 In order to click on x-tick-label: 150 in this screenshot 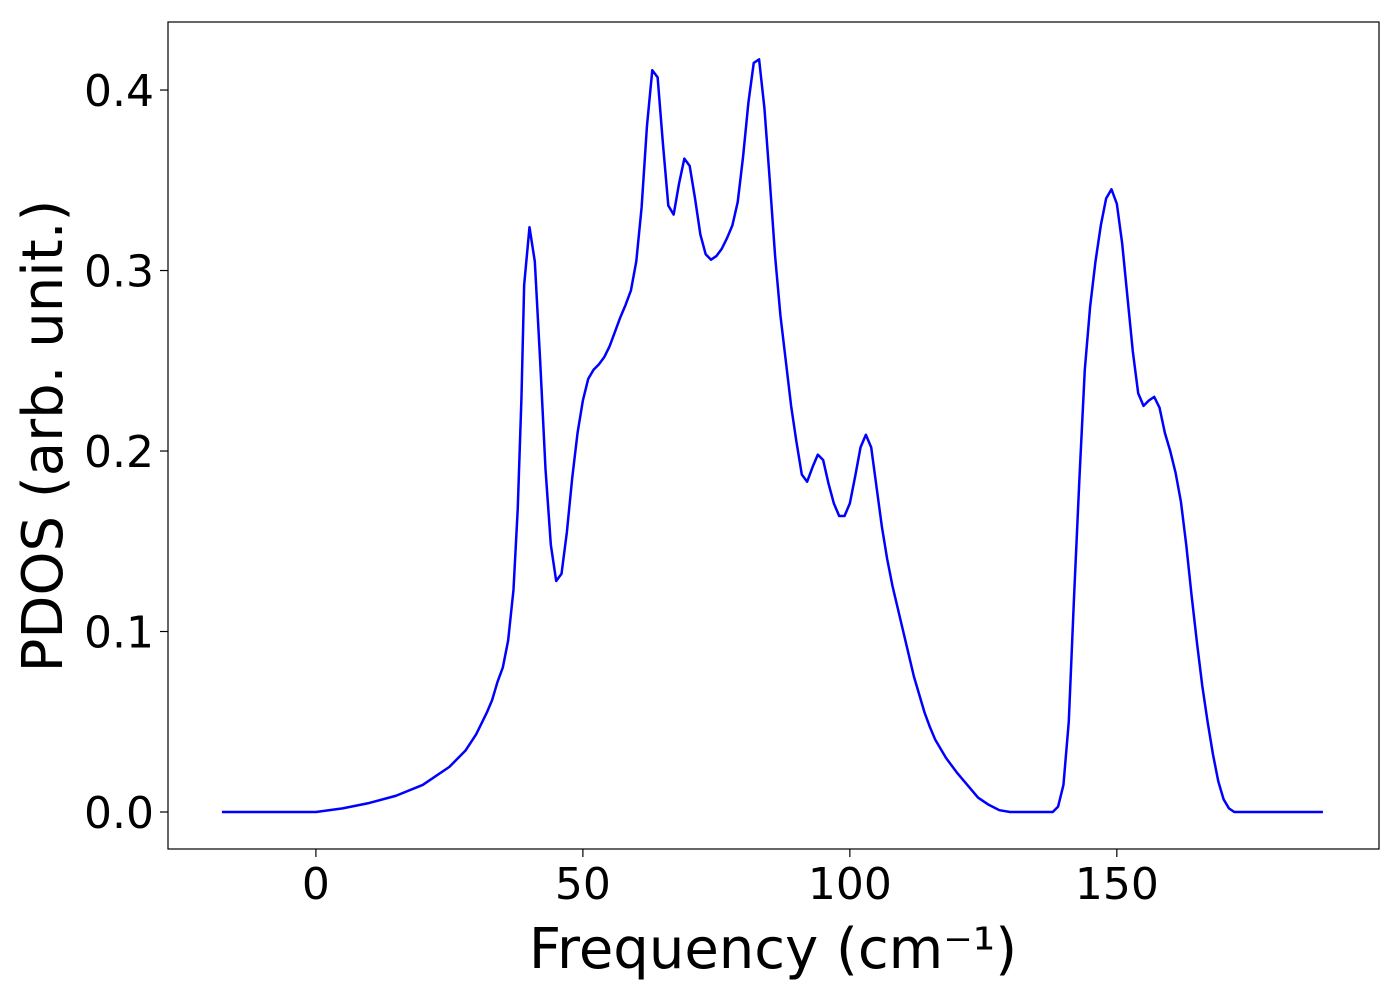, I will do `click(1117, 884)`.